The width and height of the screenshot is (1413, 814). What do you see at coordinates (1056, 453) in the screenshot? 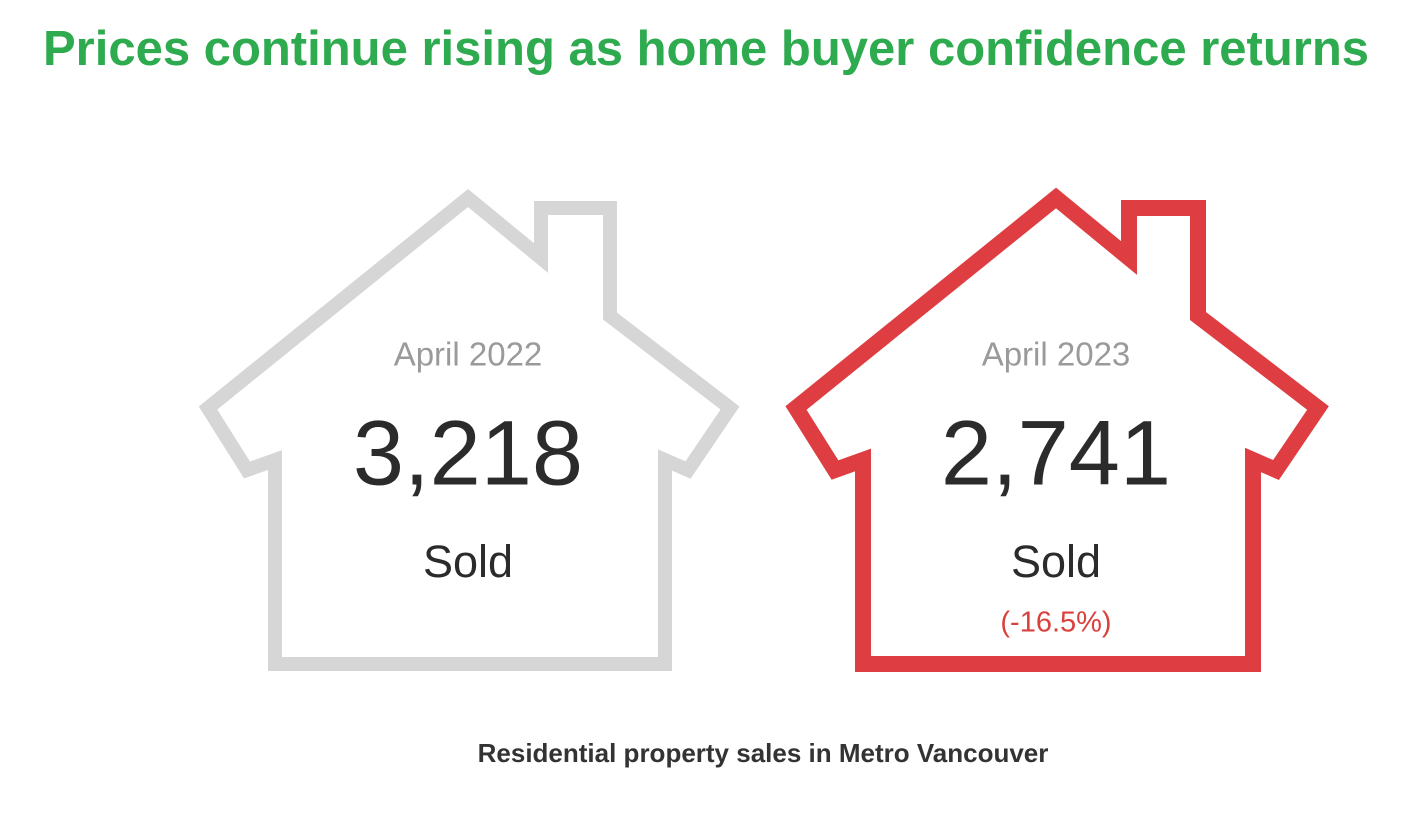
I see `sold-count: 2,741` at bounding box center [1056, 453].